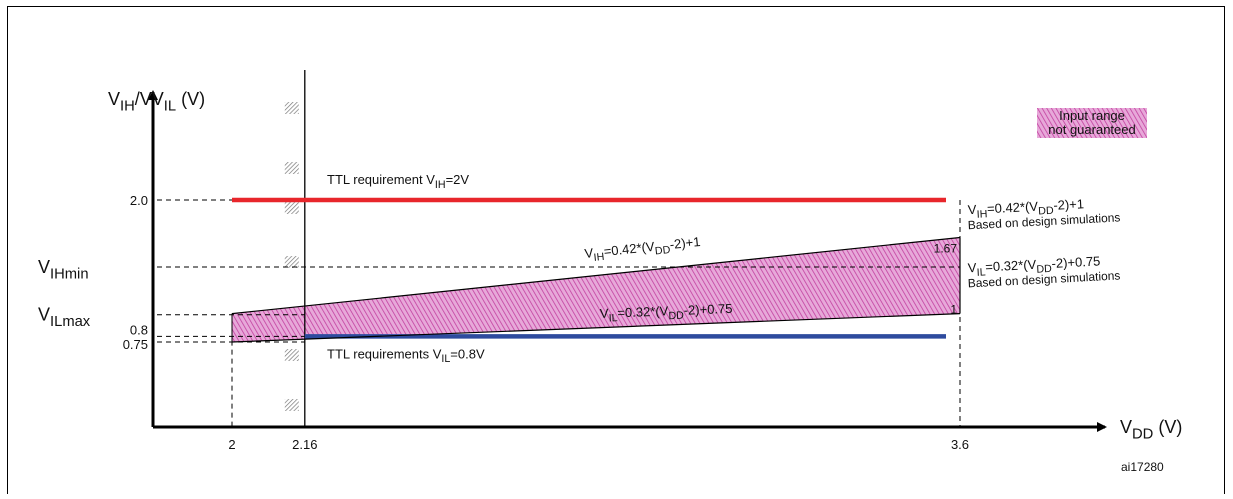  What do you see at coordinates (1142, 467) in the screenshot?
I see `figure-id: ai17280` at bounding box center [1142, 467].